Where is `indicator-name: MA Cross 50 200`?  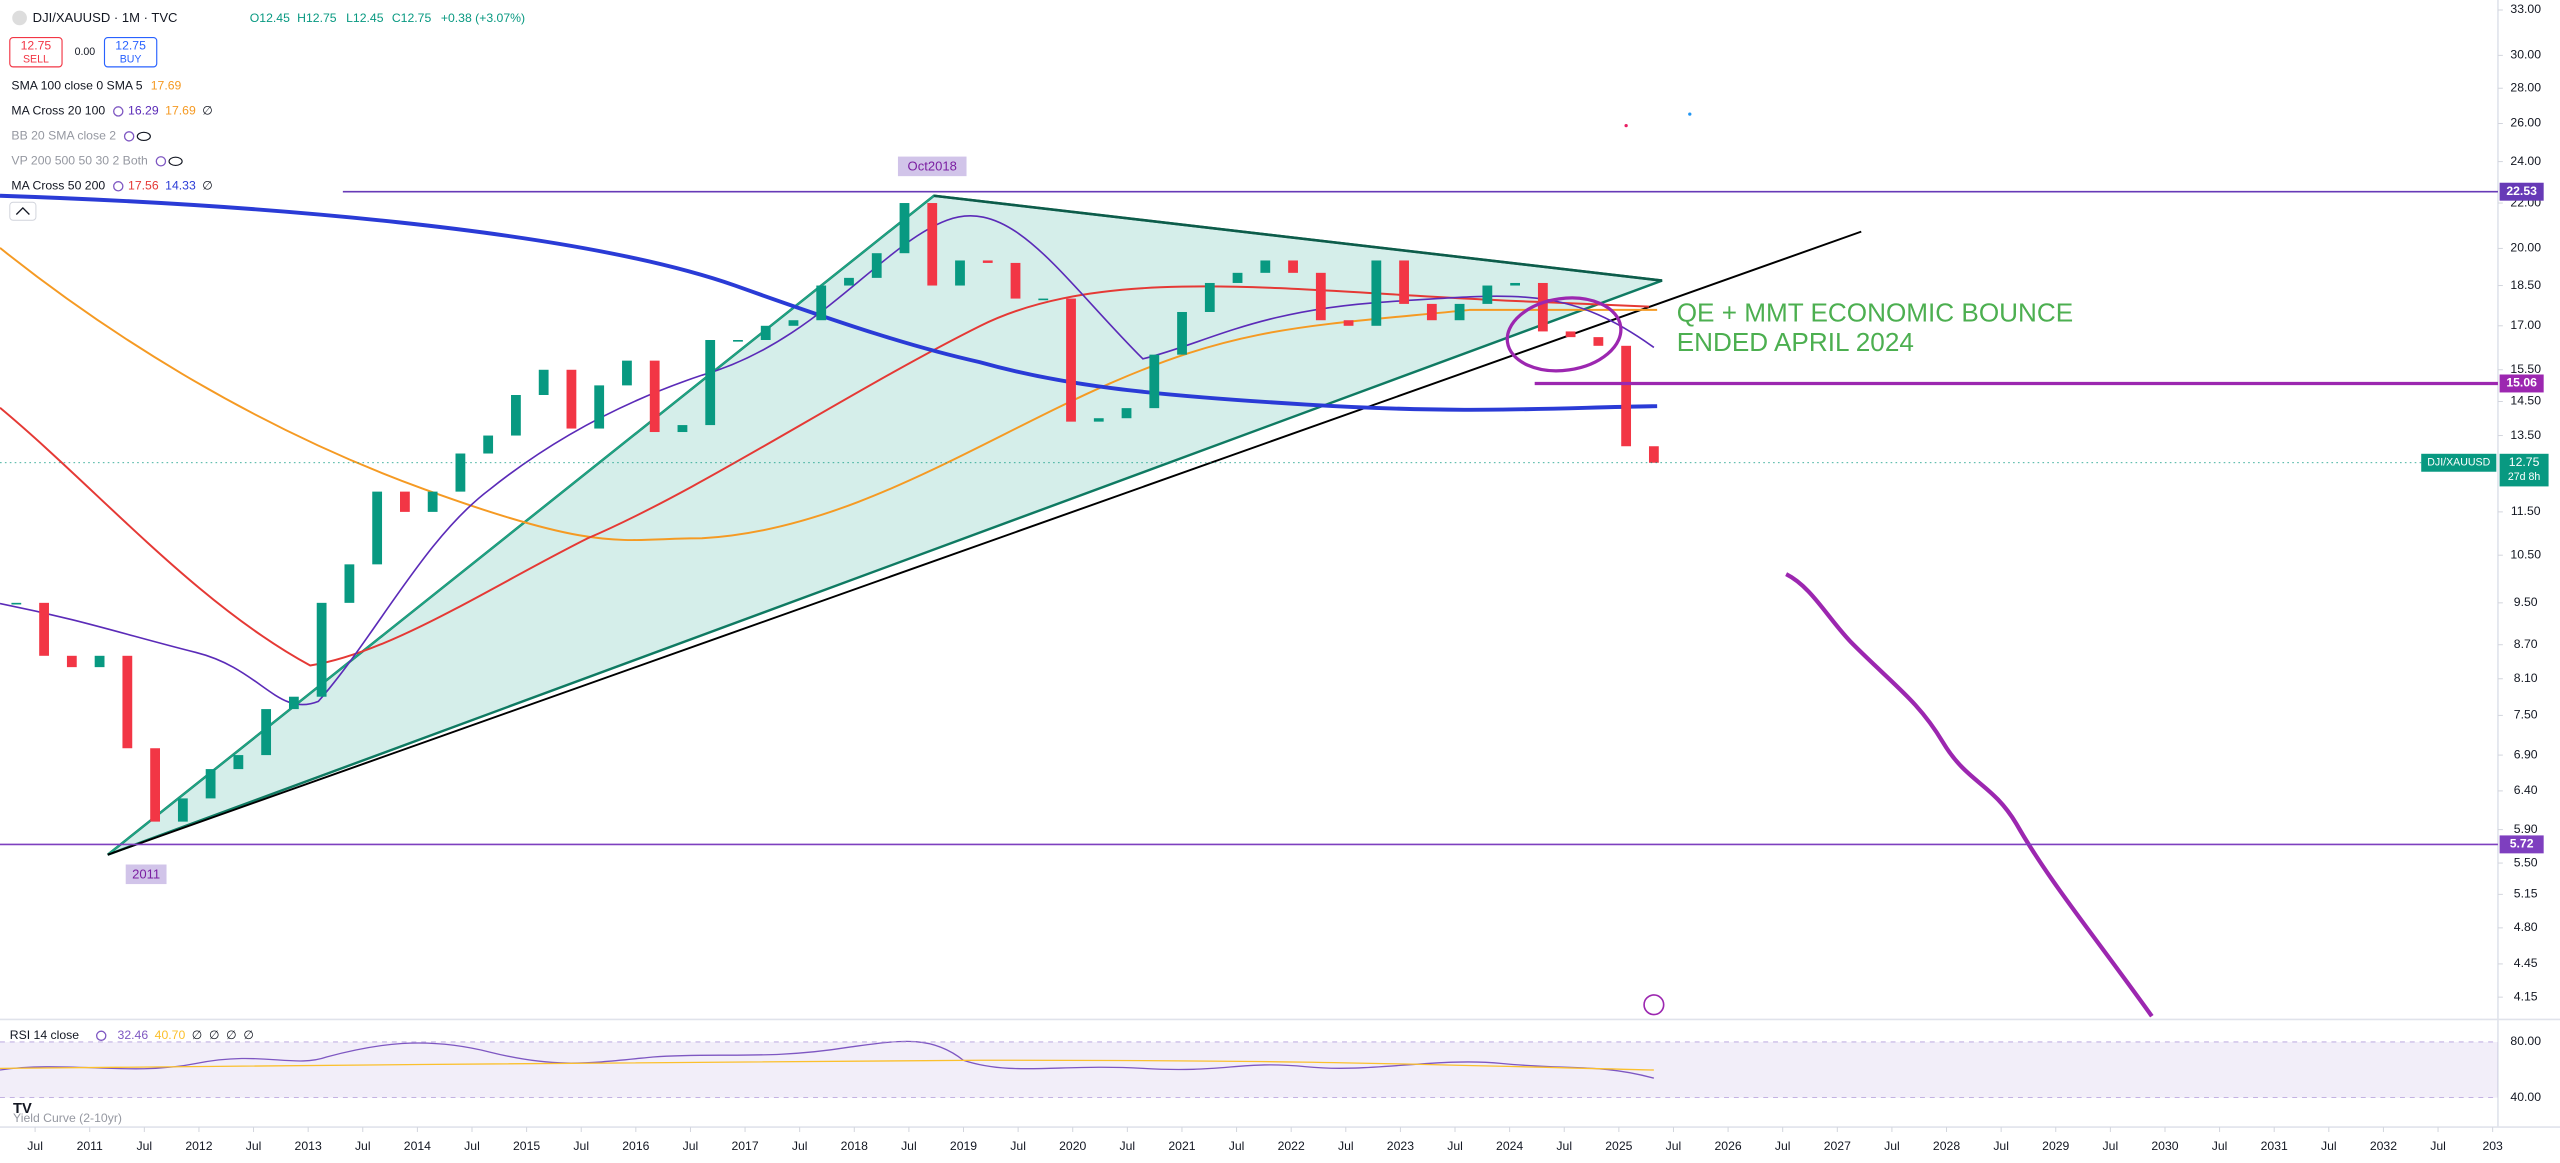
indicator-name: MA Cross 50 200 is located at coordinates (58, 186).